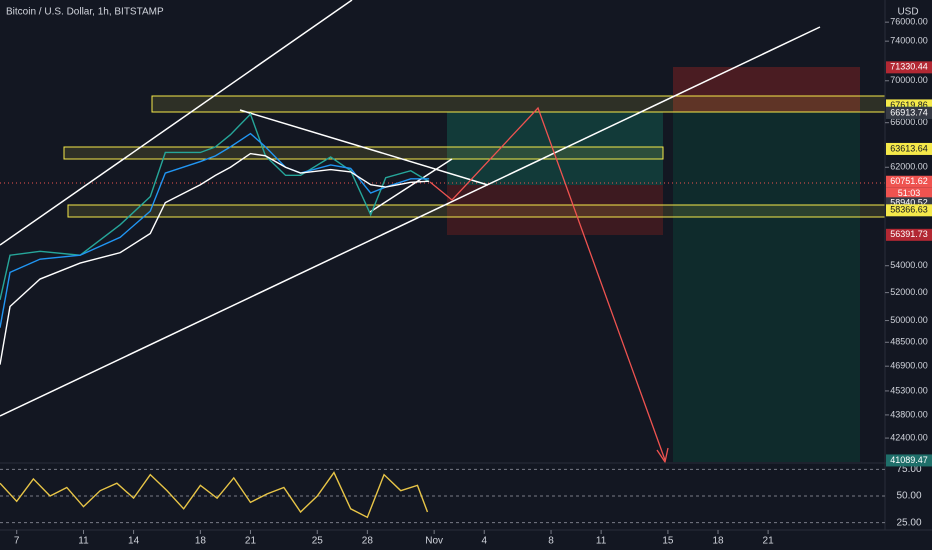  What do you see at coordinates (662, 455) in the screenshot?
I see `arrow-head` at bounding box center [662, 455].